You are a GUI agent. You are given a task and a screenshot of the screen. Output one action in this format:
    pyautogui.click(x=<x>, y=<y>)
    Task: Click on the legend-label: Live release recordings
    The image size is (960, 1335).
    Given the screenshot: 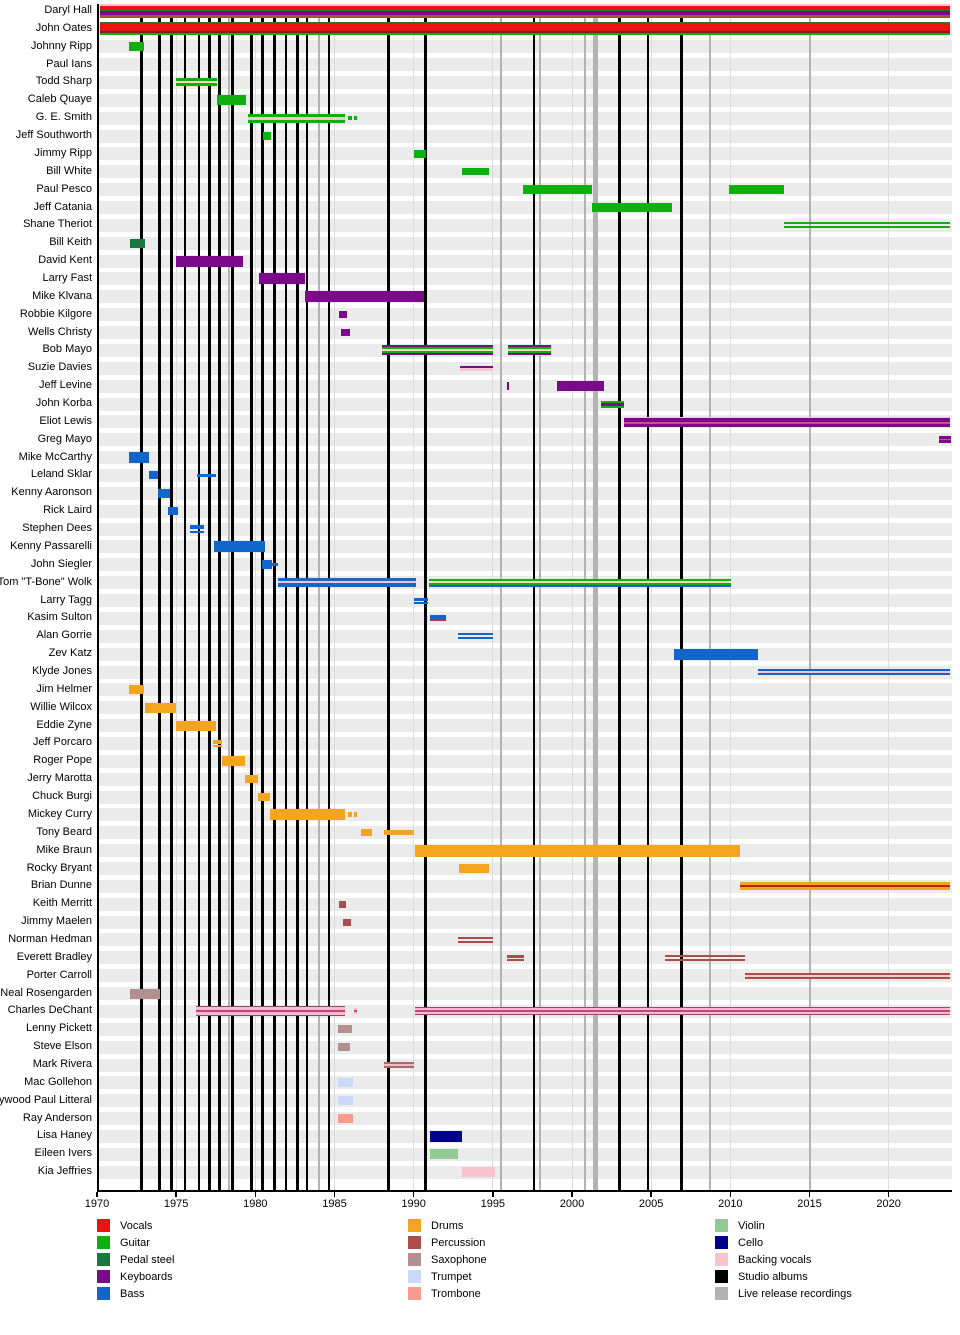 What is the action you would take?
    pyautogui.click(x=795, y=1294)
    